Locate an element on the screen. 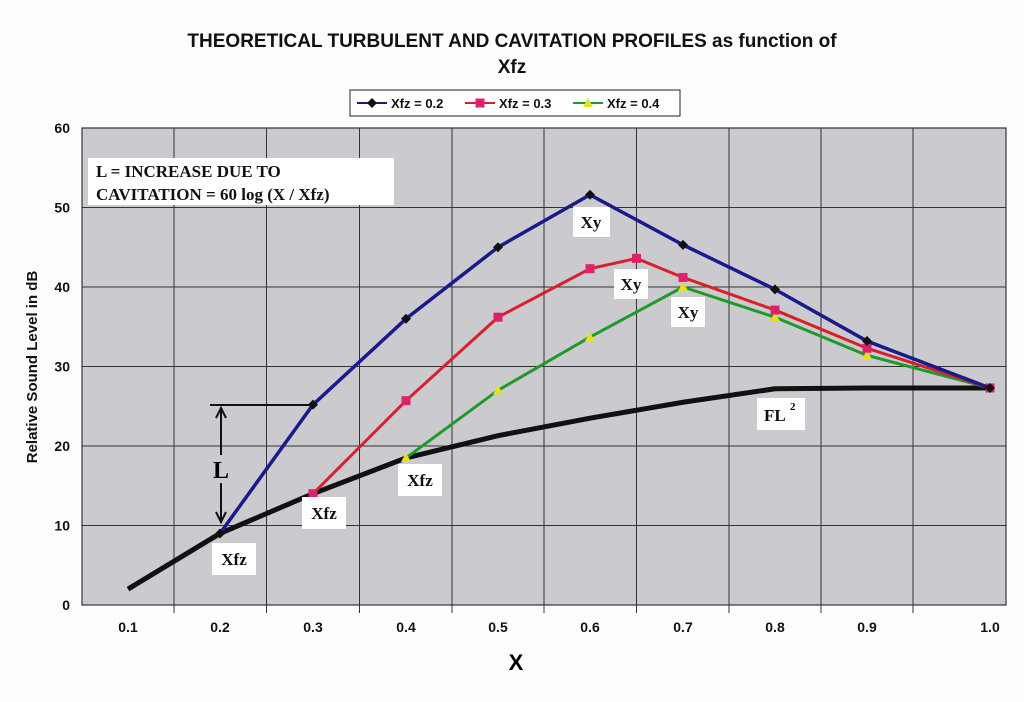  y-tick-label: 0 is located at coordinates (66, 605).